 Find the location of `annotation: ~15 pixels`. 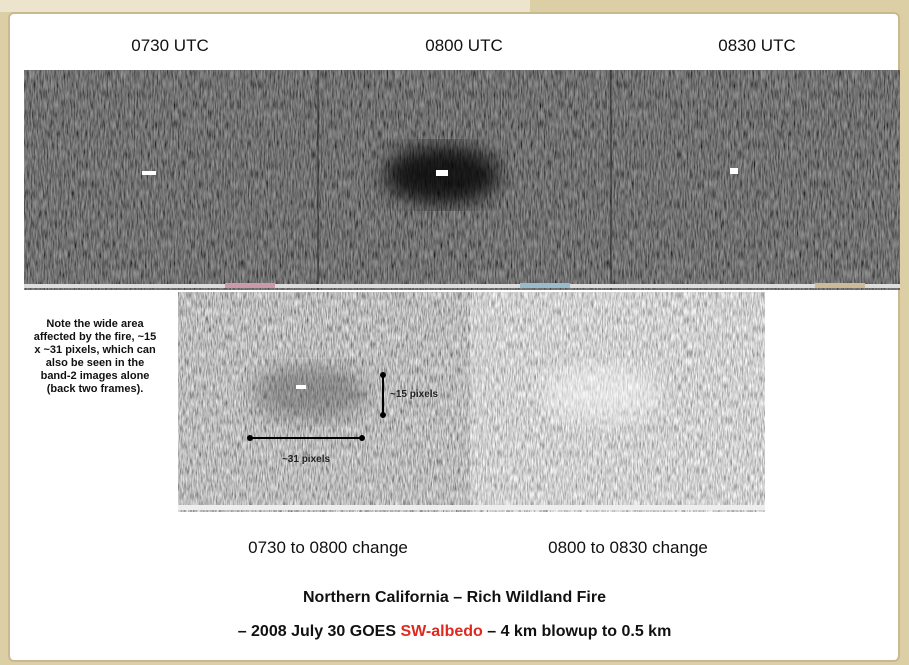

annotation: ~15 pixels is located at coordinates (414, 394).